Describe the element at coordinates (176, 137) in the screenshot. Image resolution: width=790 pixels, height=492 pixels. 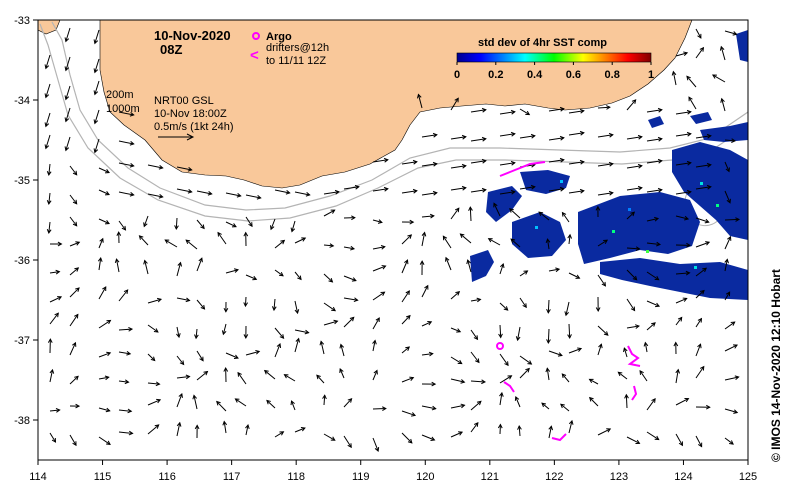
I see `scale-arrow` at that location.